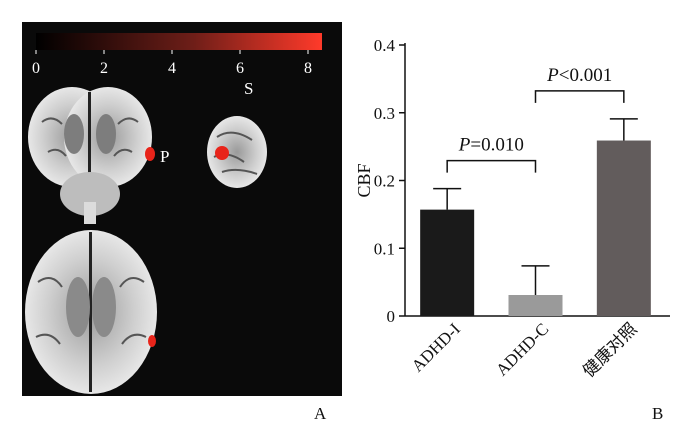 This screenshot has height=434, width=700. What do you see at coordinates (320, 413) in the screenshot?
I see `panel-letter-a: A` at bounding box center [320, 413].